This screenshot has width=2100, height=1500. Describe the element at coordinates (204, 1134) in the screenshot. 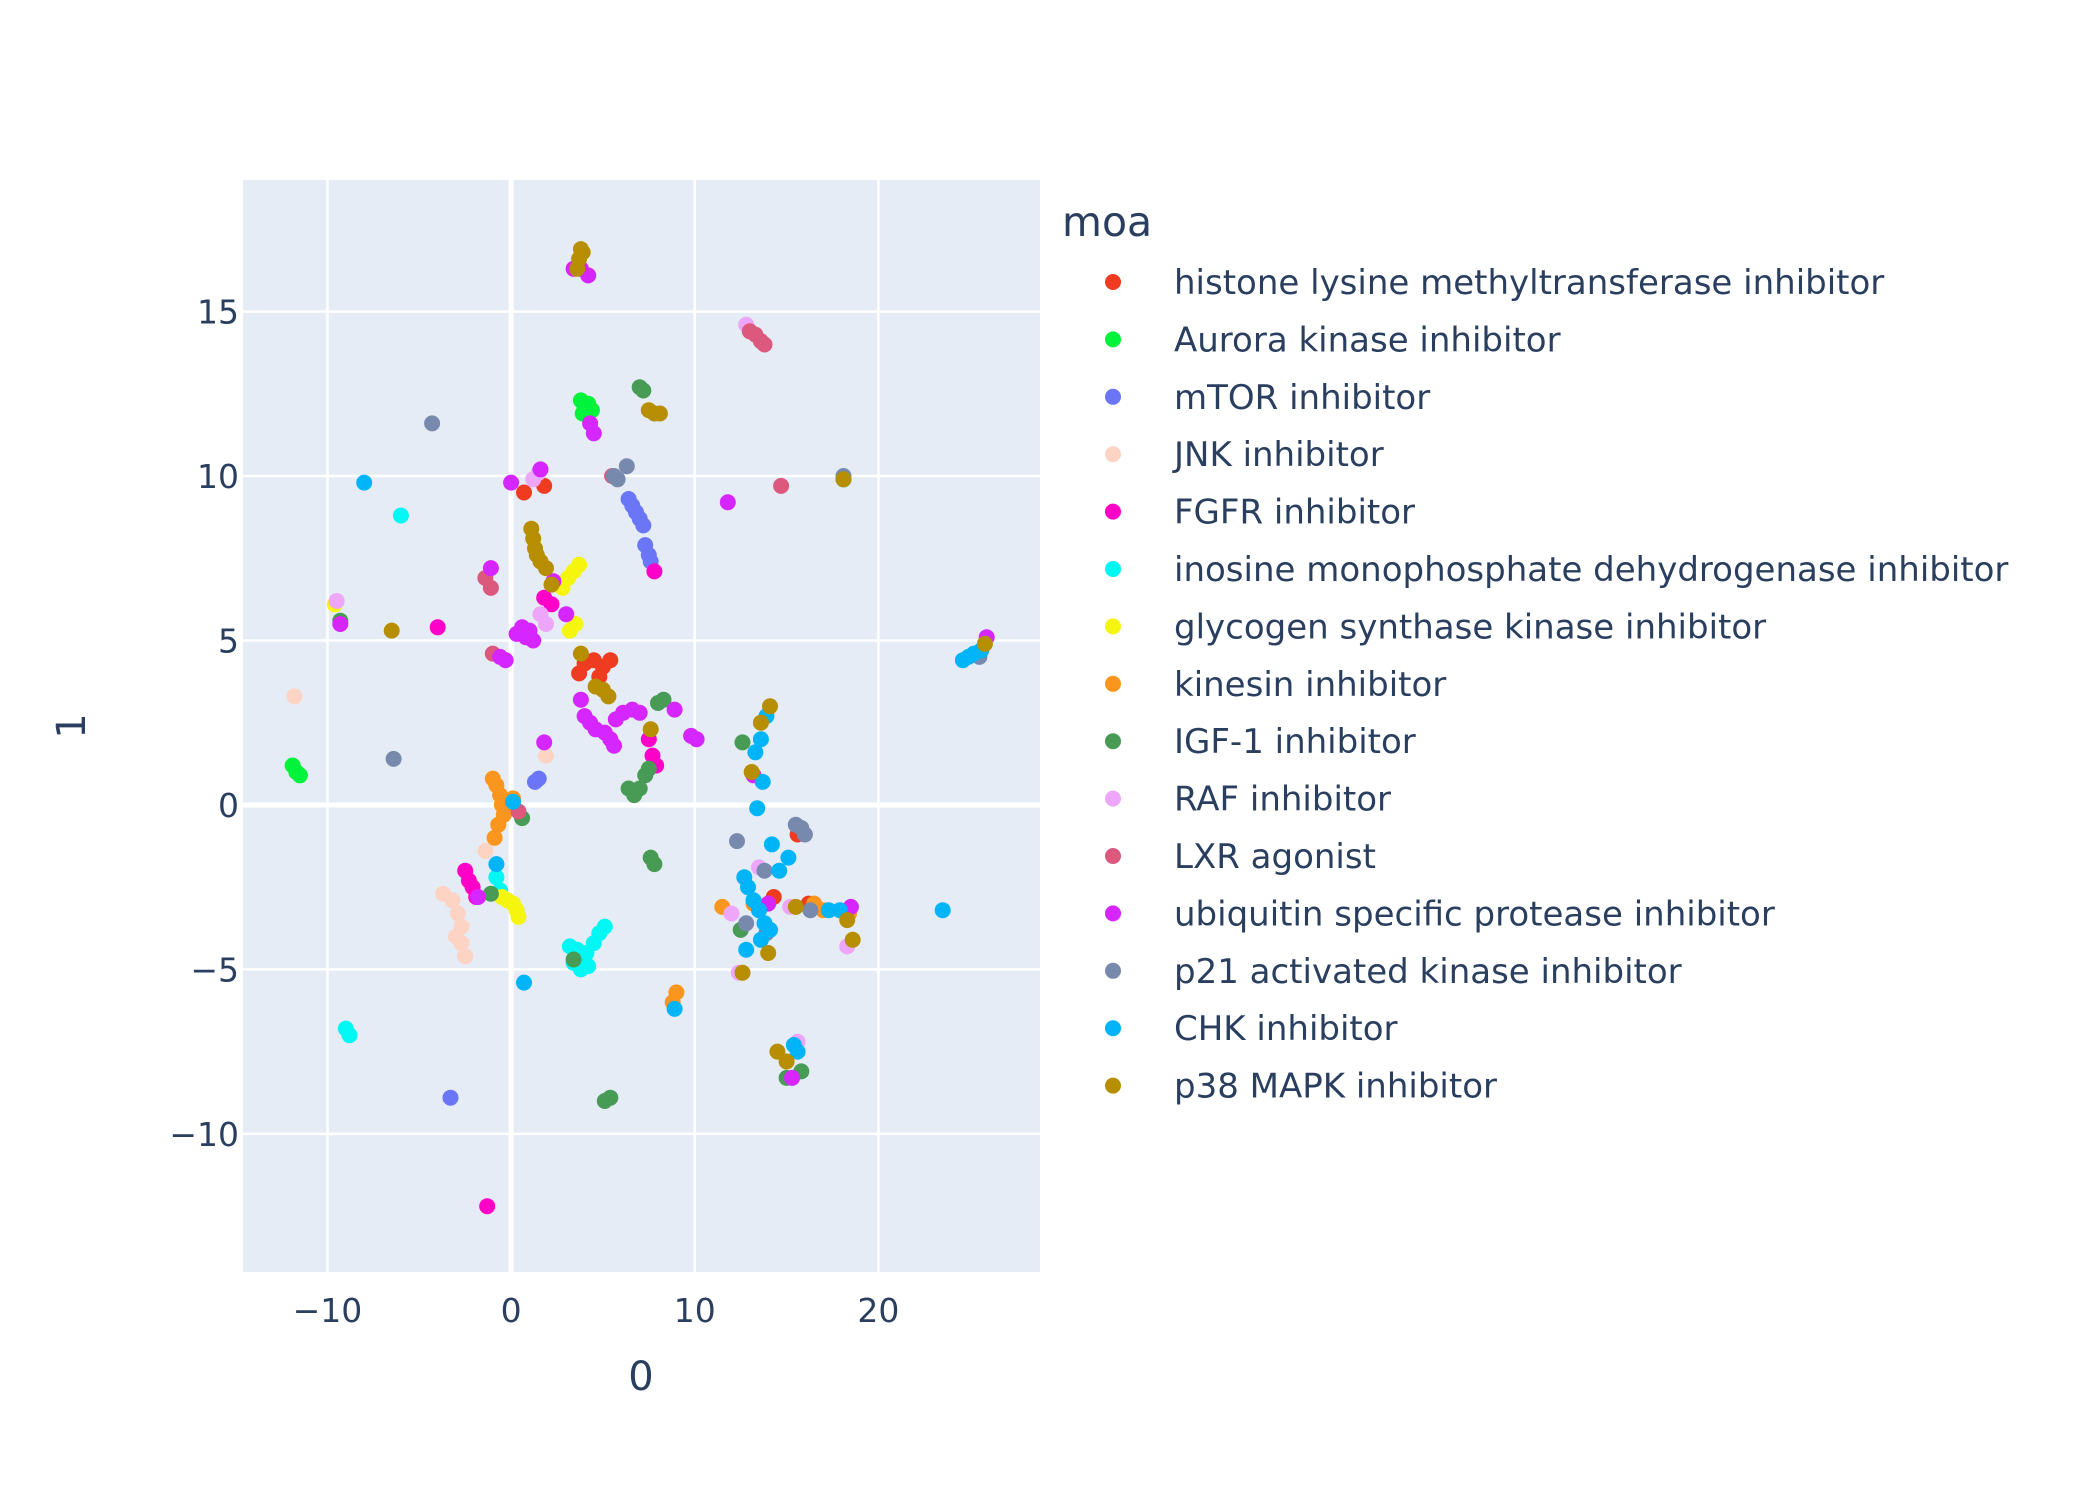

I see `y-tick-label: −10` at that location.